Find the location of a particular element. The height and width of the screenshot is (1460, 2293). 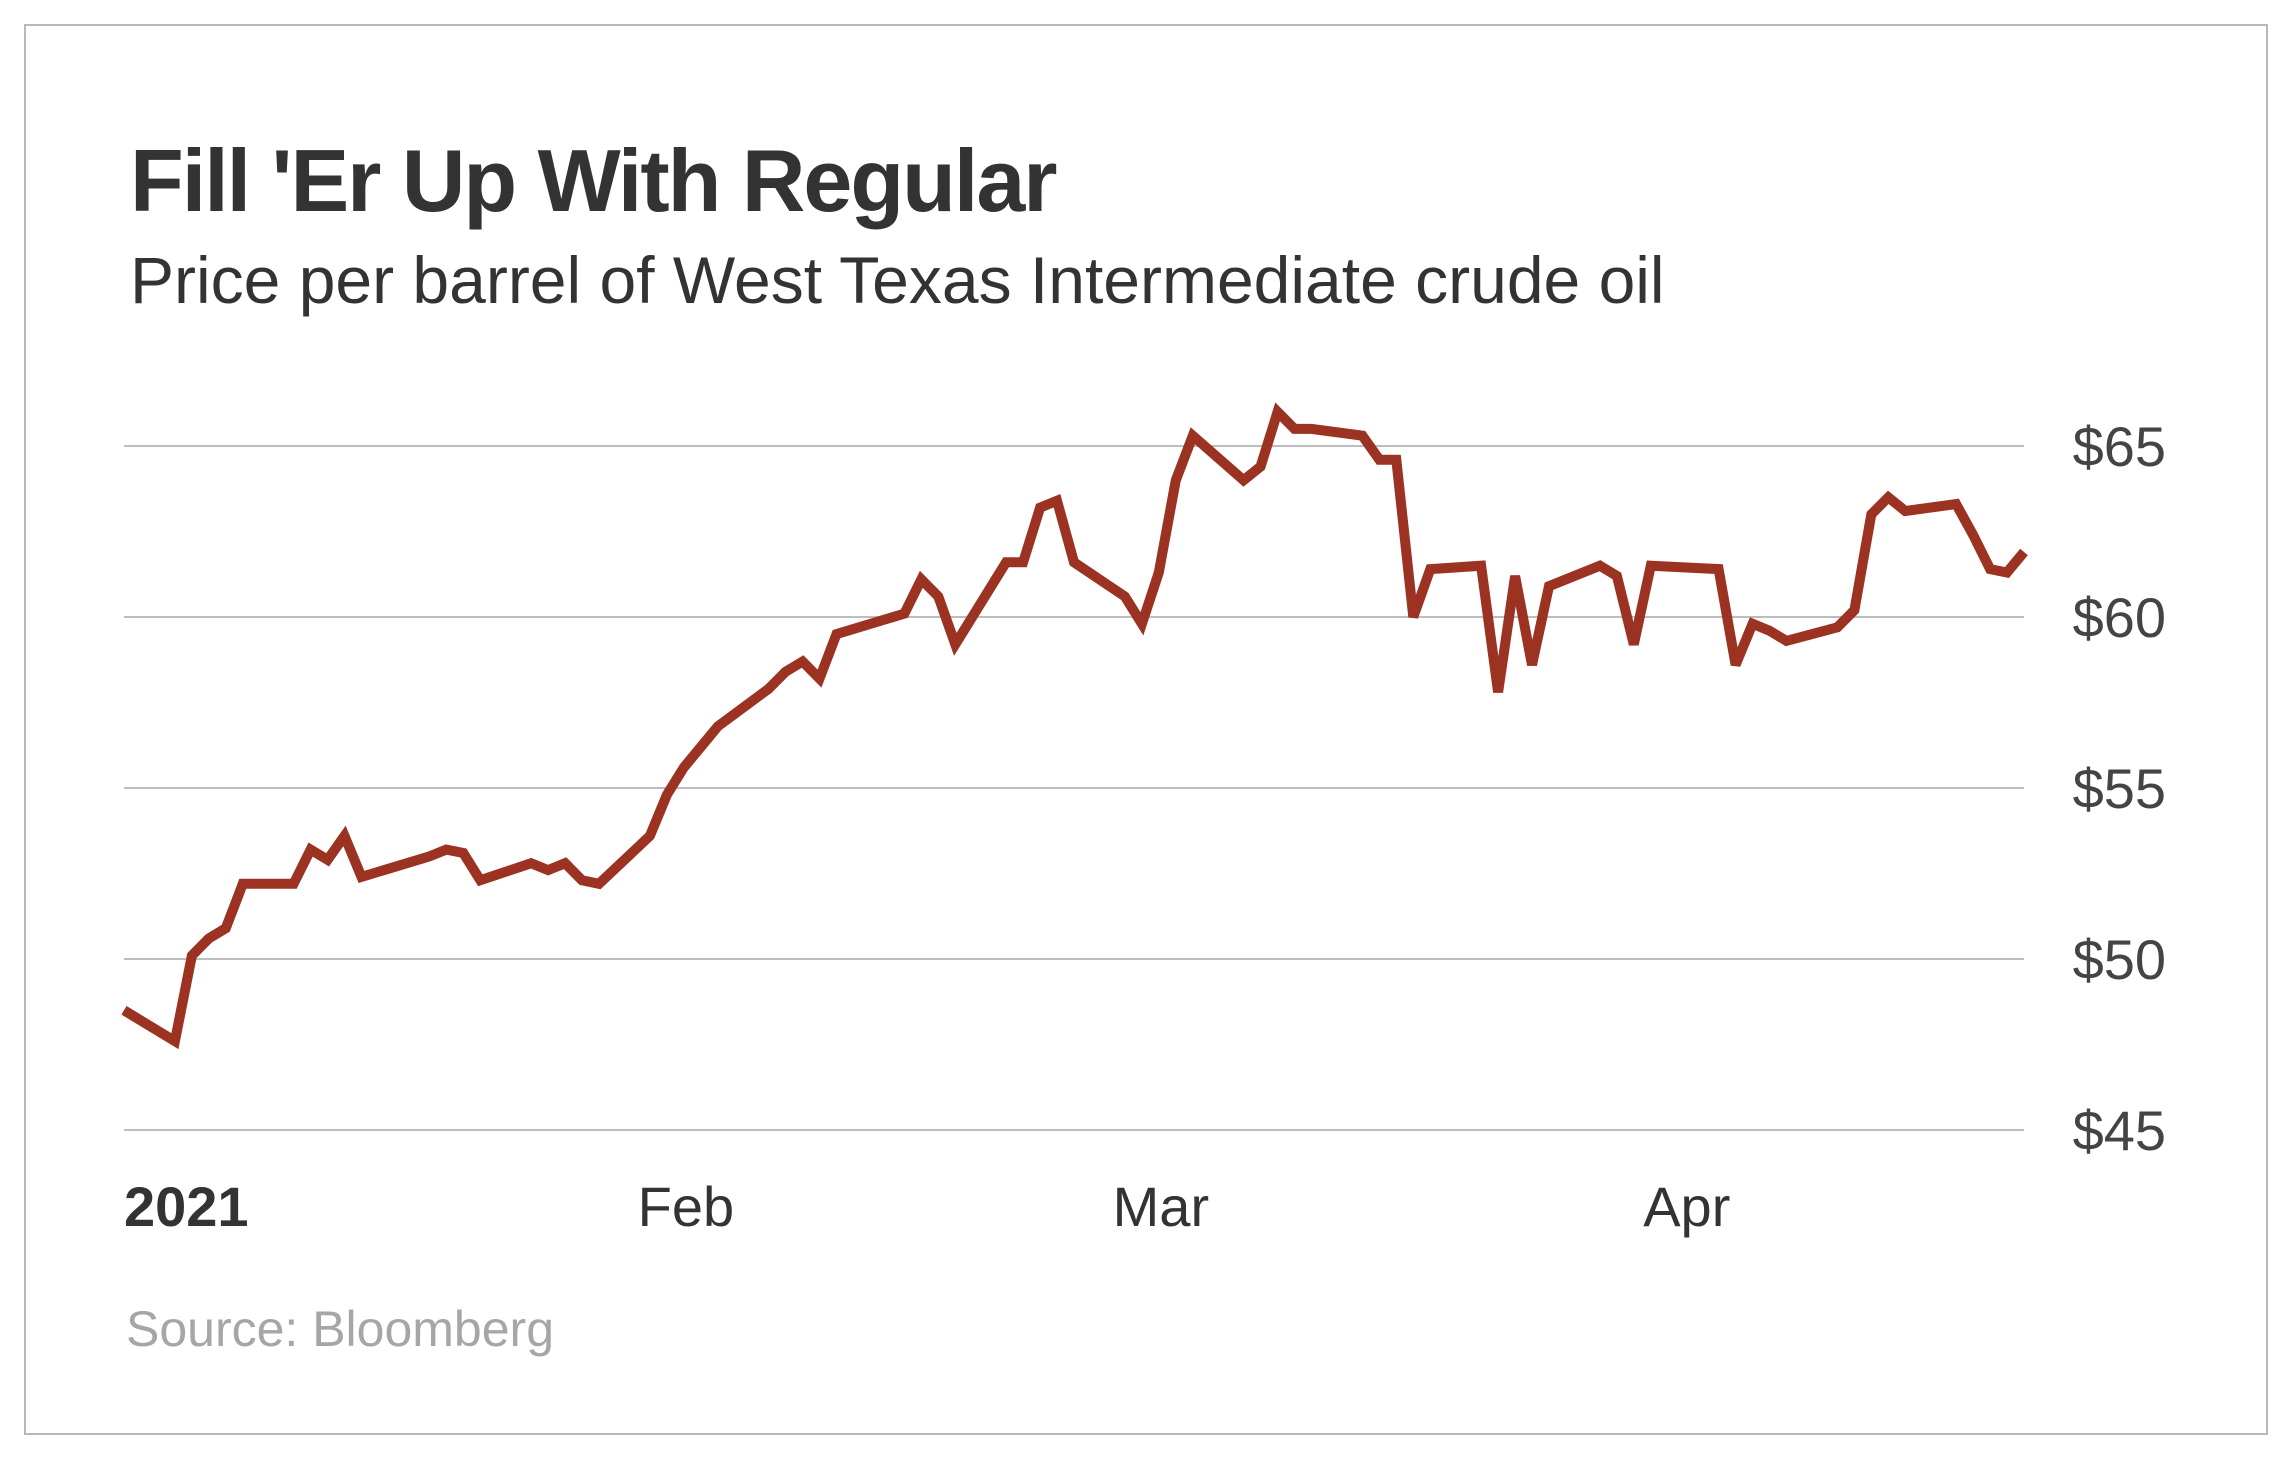

y-tick-labels: $45 $50 $55 $60 $65 is located at coordinates (2119, 788).